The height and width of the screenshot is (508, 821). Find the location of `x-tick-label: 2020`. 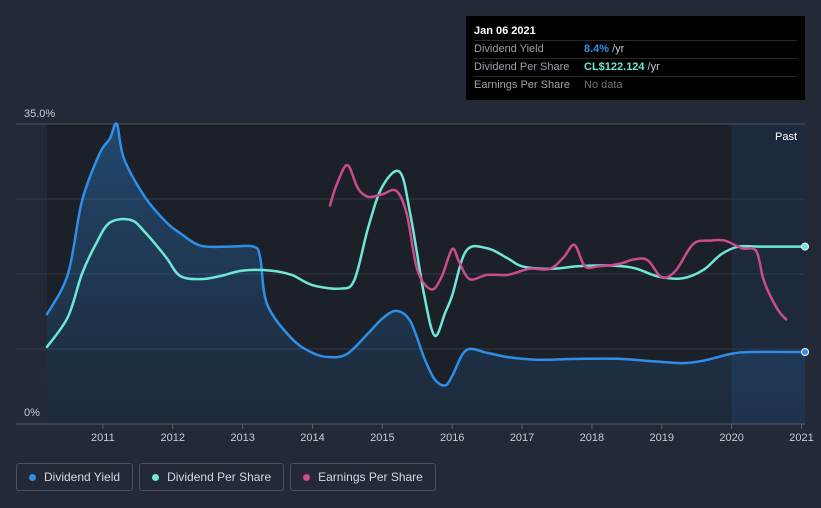

x-tick-label: 2020 is located at coordinates (731, 438).